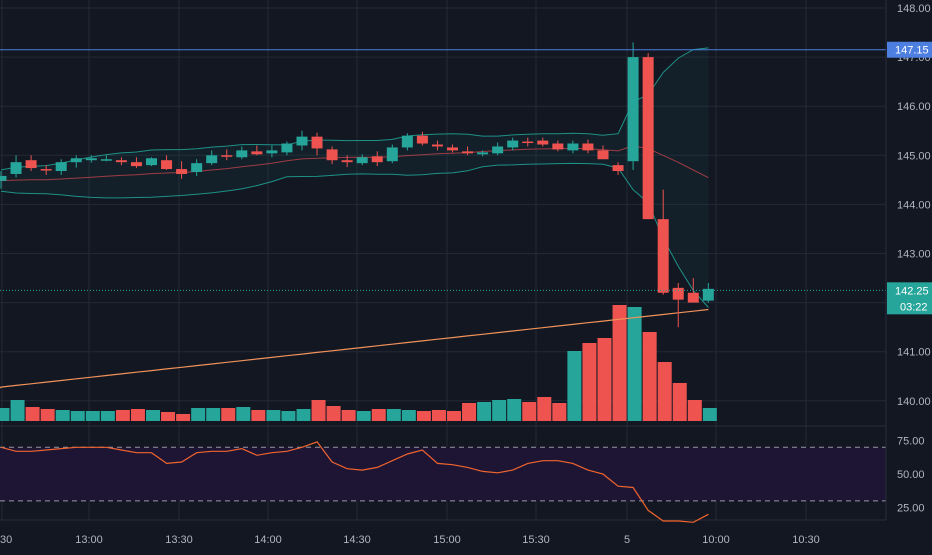 Image resolution: width=932 pixels, height=555 pixels. I want to click on rsi-tick-label: 25.00, so click(911, 509).